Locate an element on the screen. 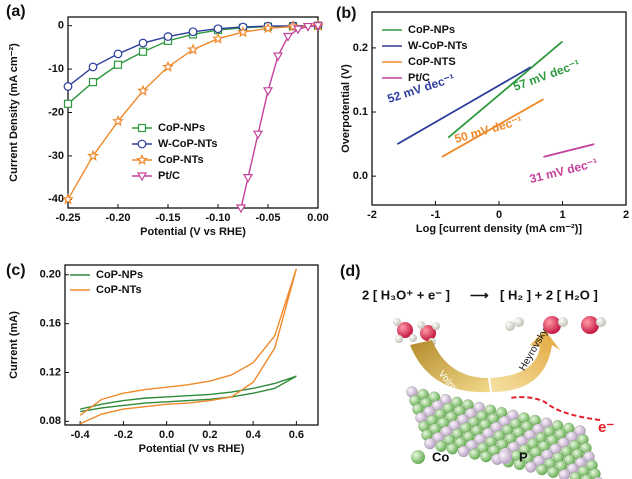 The image size is (632, 479). y-tick-label: 0.12 is located at coordinates (50, 372).